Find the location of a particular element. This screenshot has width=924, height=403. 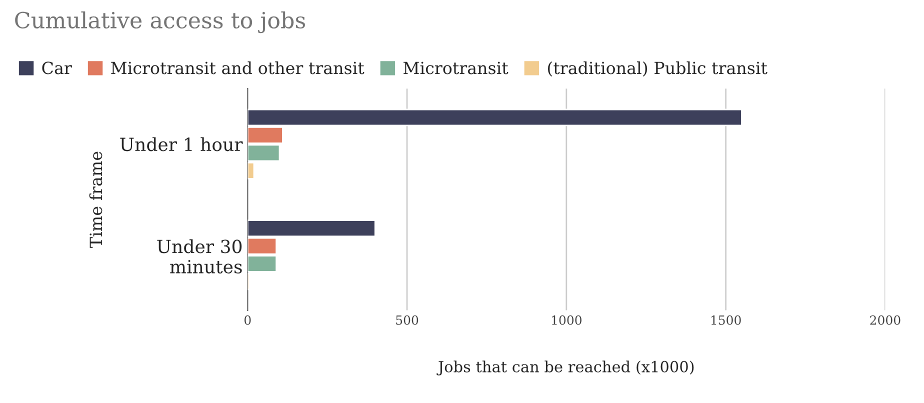

x-axis-title: Jobs that can be reached (x1000) is located at coordinates (565, 368).